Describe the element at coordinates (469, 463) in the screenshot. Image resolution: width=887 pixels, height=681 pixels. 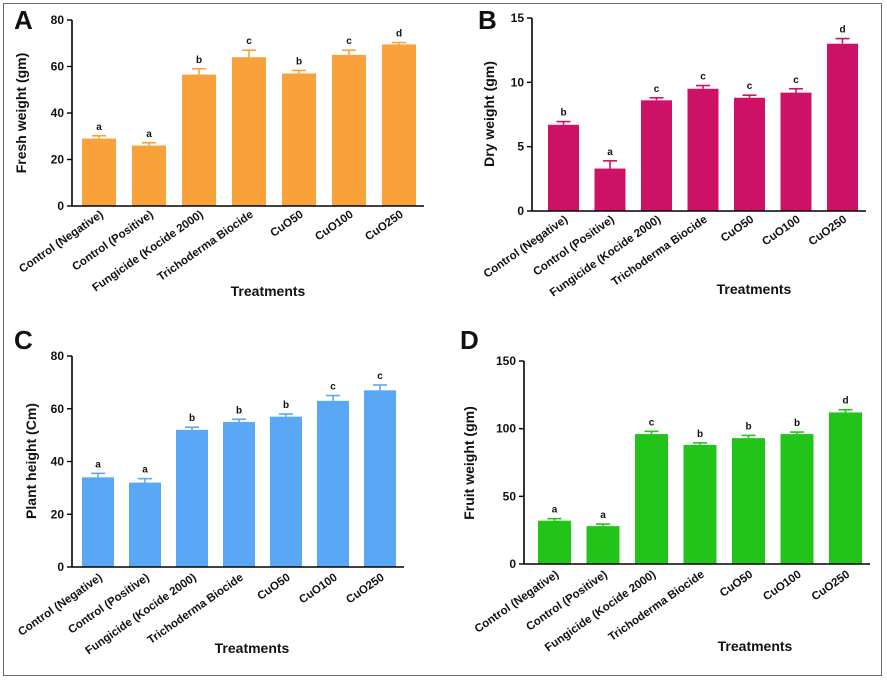
I see `y-axis-label: Fruit weight (gm)` at that location.